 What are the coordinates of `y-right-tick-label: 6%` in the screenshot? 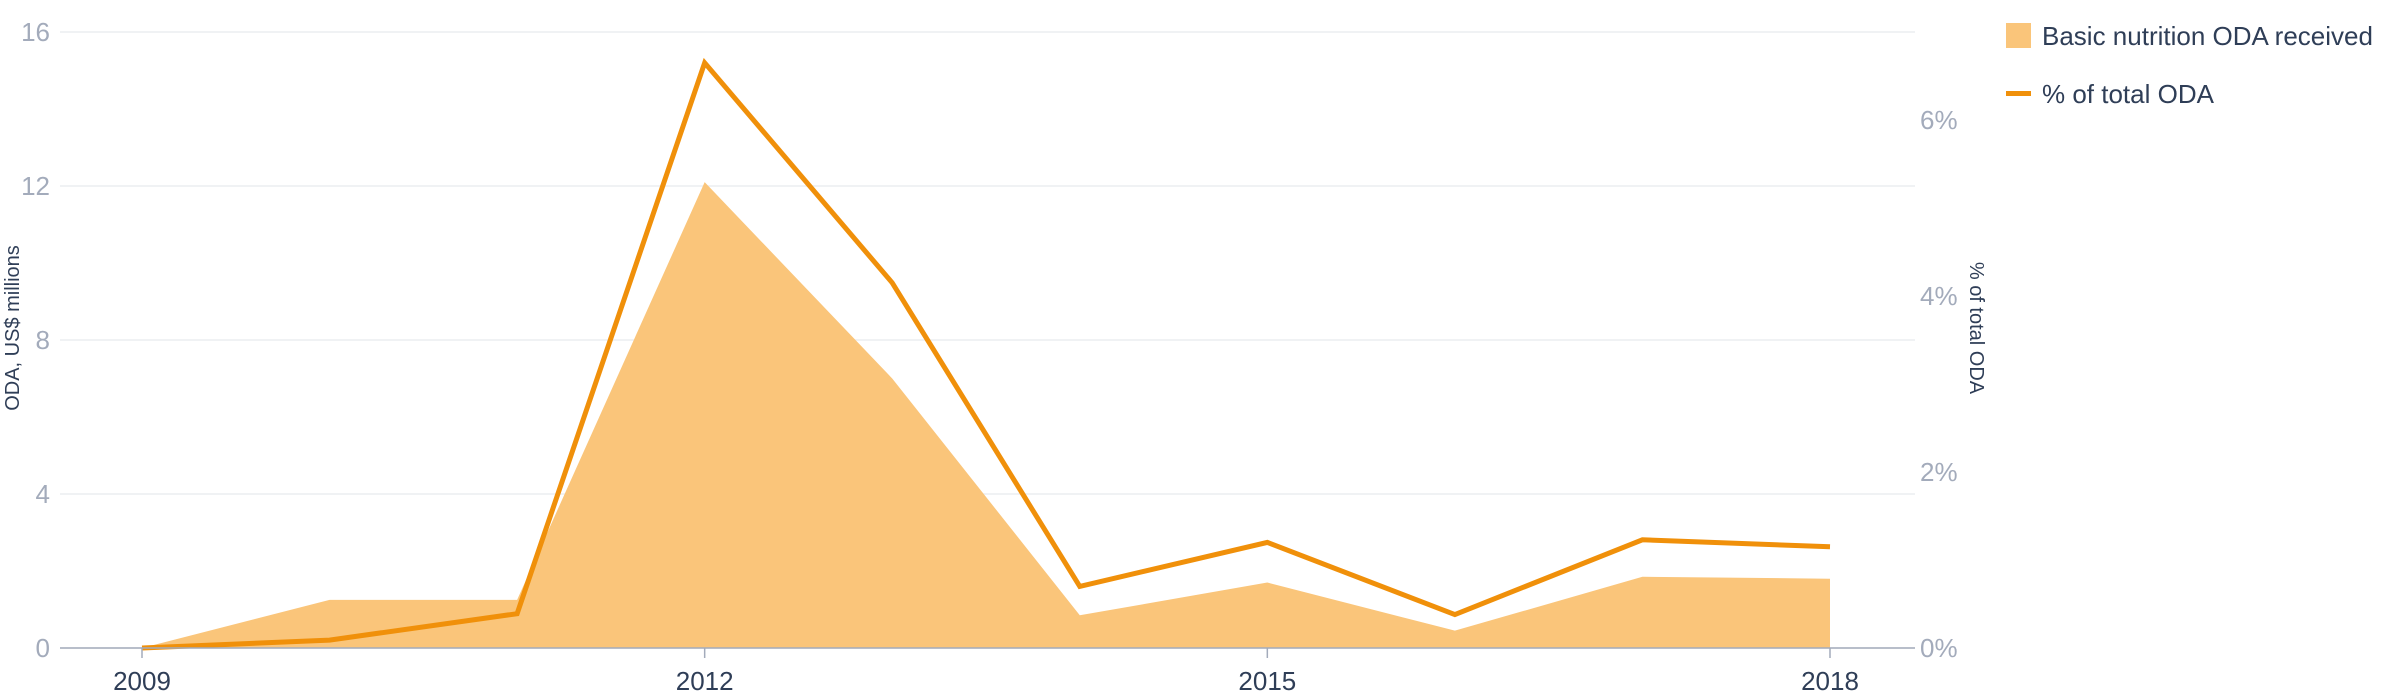 It's located at (1939, 120).